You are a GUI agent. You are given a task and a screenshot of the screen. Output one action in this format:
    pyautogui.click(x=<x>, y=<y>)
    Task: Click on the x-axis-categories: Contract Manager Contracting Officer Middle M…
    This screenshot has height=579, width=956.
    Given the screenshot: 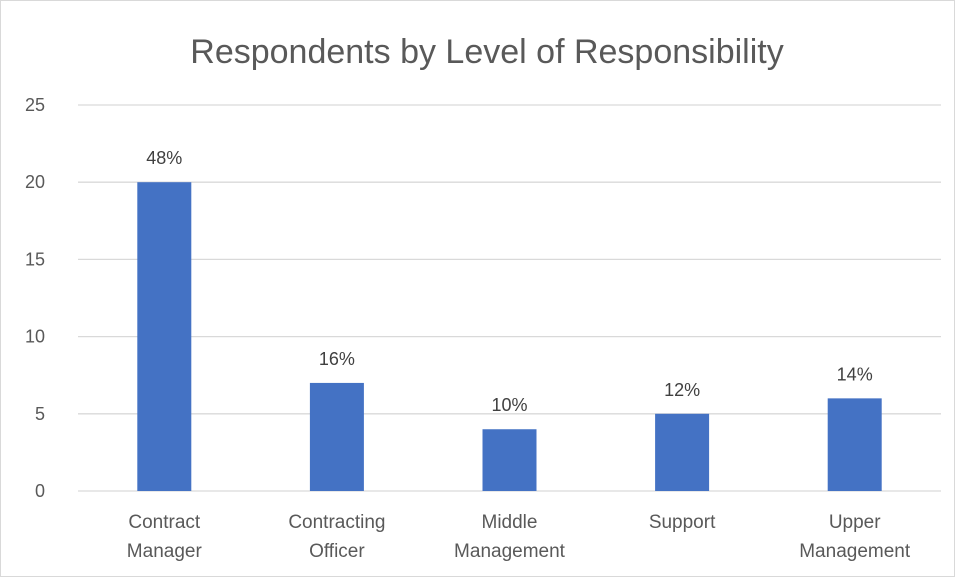 What is the action you would take?
    pyautogui.click(x=519, y=537)
    